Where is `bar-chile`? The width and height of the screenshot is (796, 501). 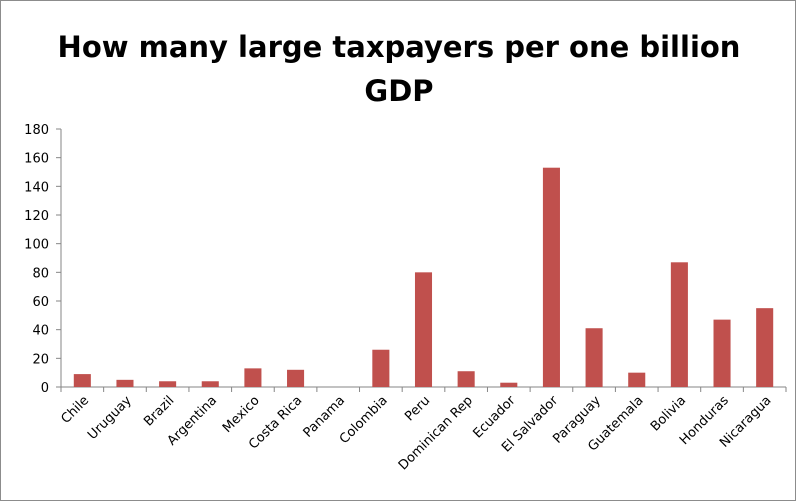
bar-chile is located at coordinates (82, 380).